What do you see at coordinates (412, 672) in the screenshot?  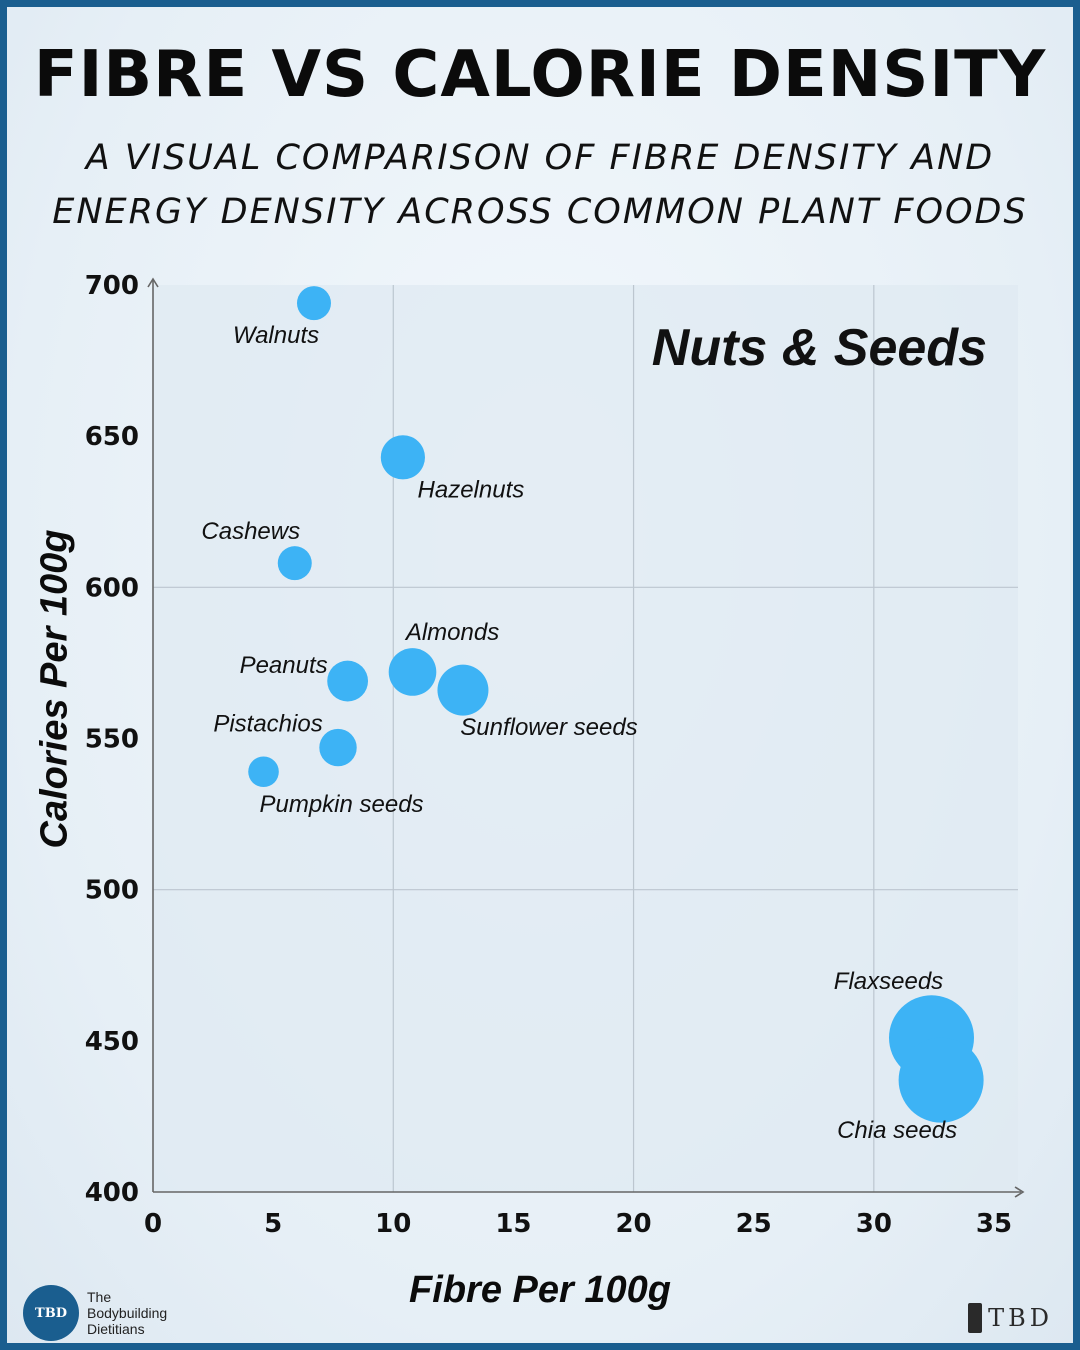 I see `point-almonds` at bounding box center [412, 672].